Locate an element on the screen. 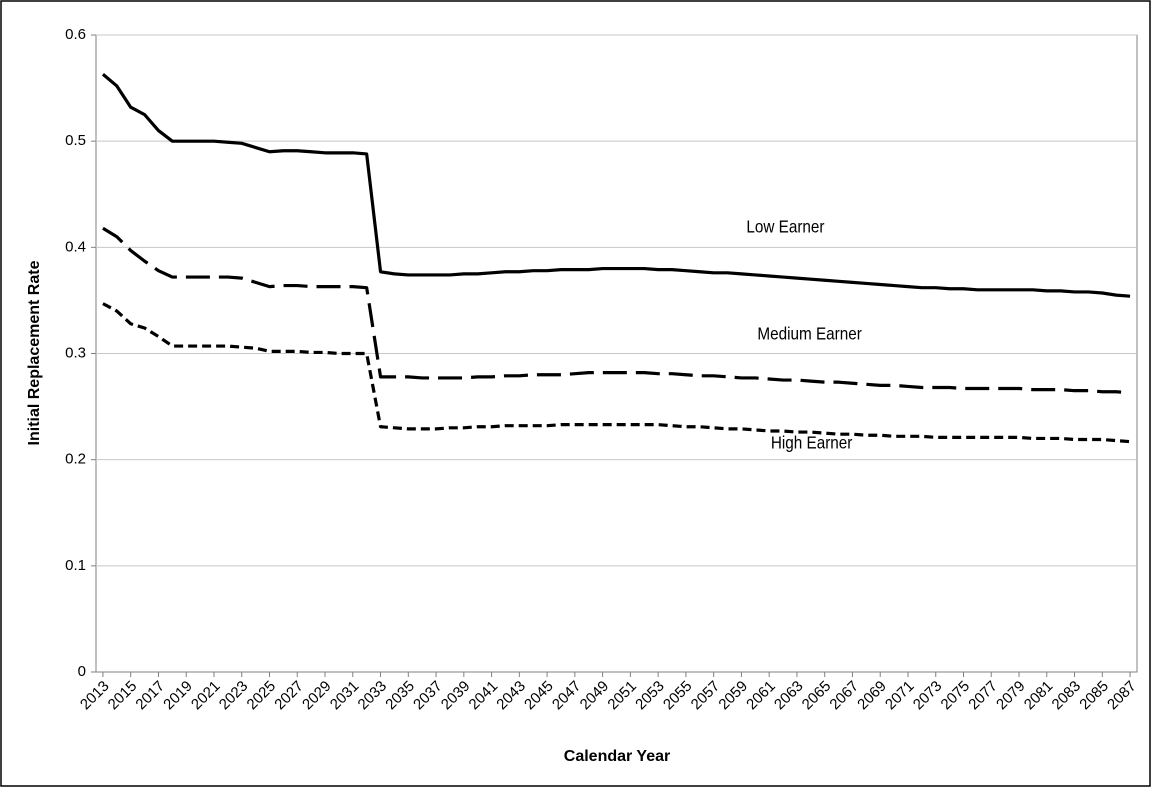 This screenshot has height=788, width=1152. y-tick-label: 0.5 is located at coordinates (75, 140).